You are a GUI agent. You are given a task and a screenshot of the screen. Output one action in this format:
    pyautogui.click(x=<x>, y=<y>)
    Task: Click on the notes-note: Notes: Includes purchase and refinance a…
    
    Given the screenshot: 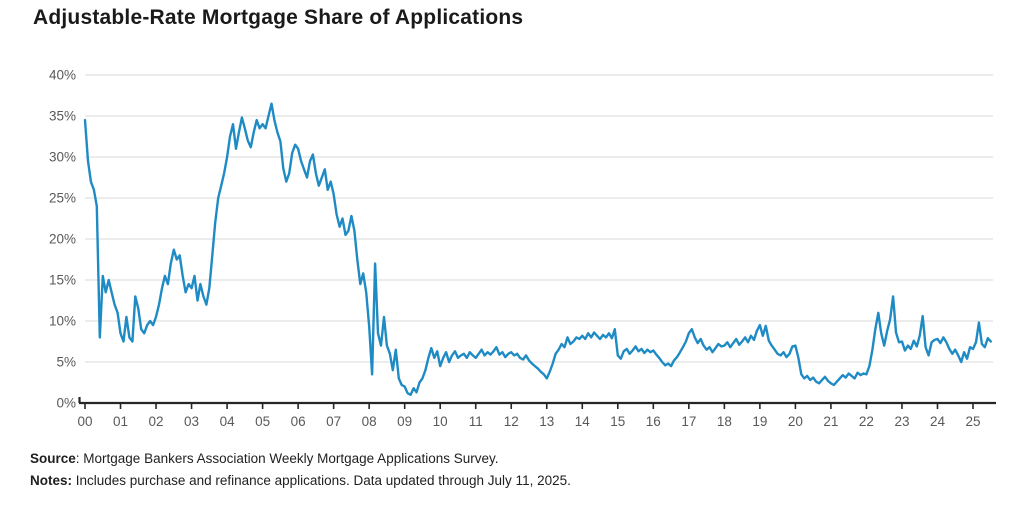 What is the action you would take?
    pyautogui.click(x=300, y=480)
    